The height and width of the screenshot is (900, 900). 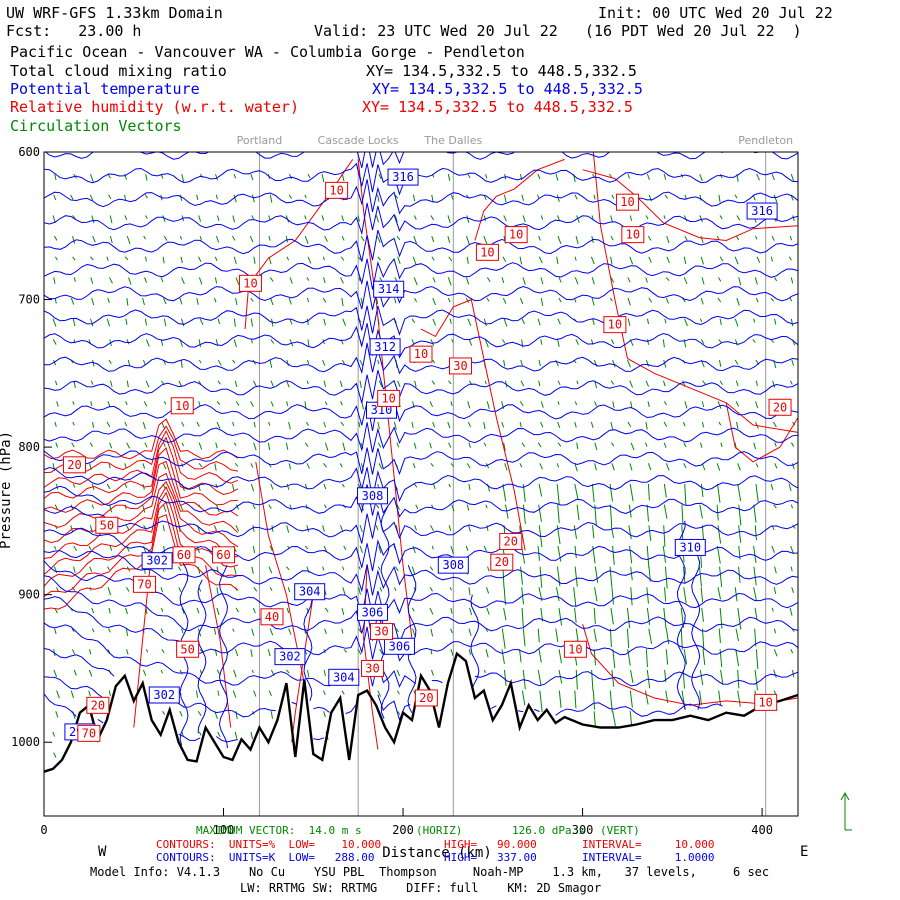 I want to click on east-label: E, so click(x=804, y=852).